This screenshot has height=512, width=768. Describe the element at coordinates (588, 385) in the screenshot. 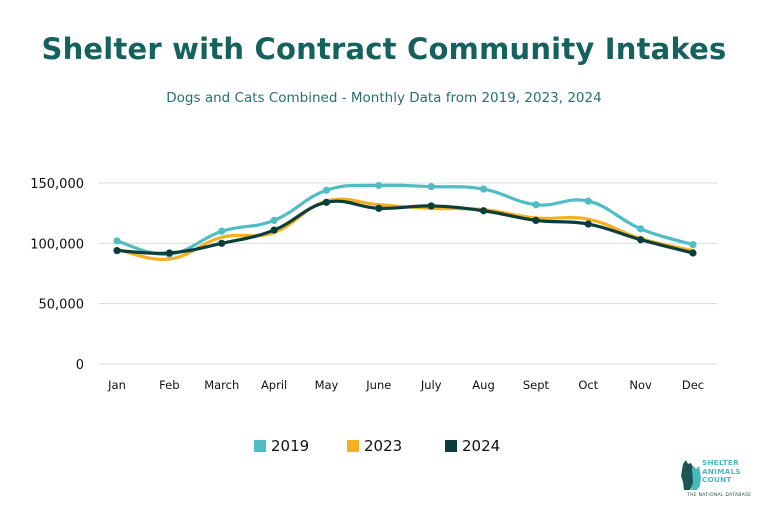

I see `x-tick-label: Oct` at that location.